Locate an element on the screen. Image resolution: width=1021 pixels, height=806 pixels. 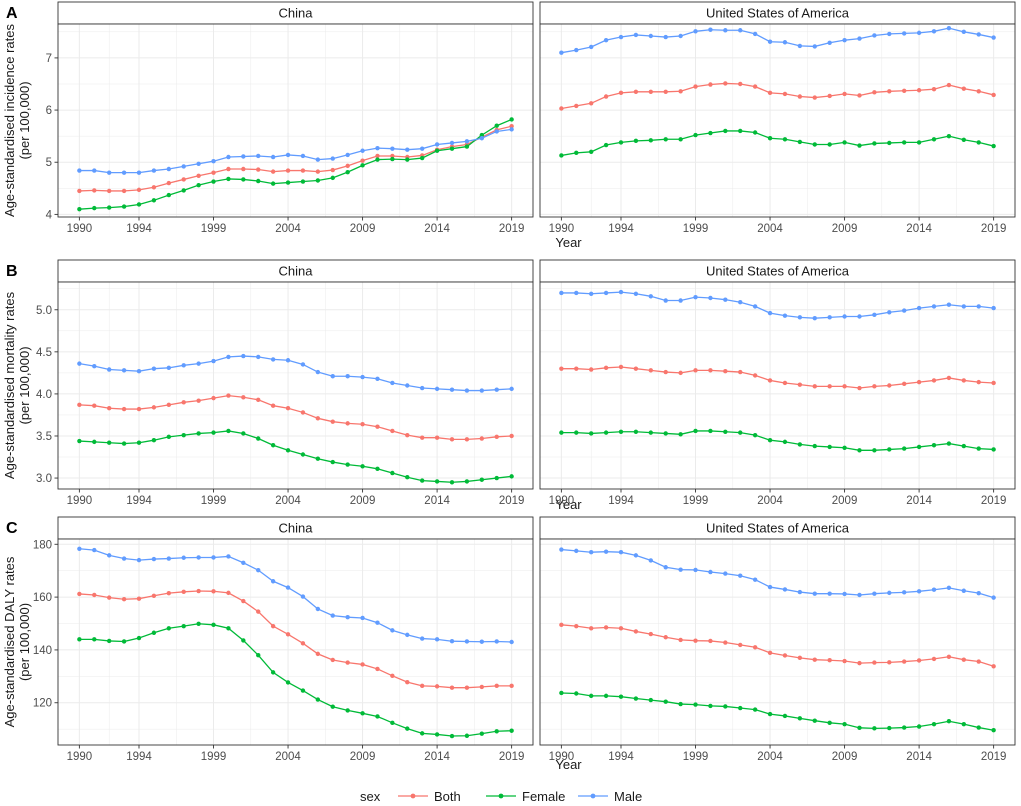
x-tick-label: 2009 is located at coordinates (363, 501).